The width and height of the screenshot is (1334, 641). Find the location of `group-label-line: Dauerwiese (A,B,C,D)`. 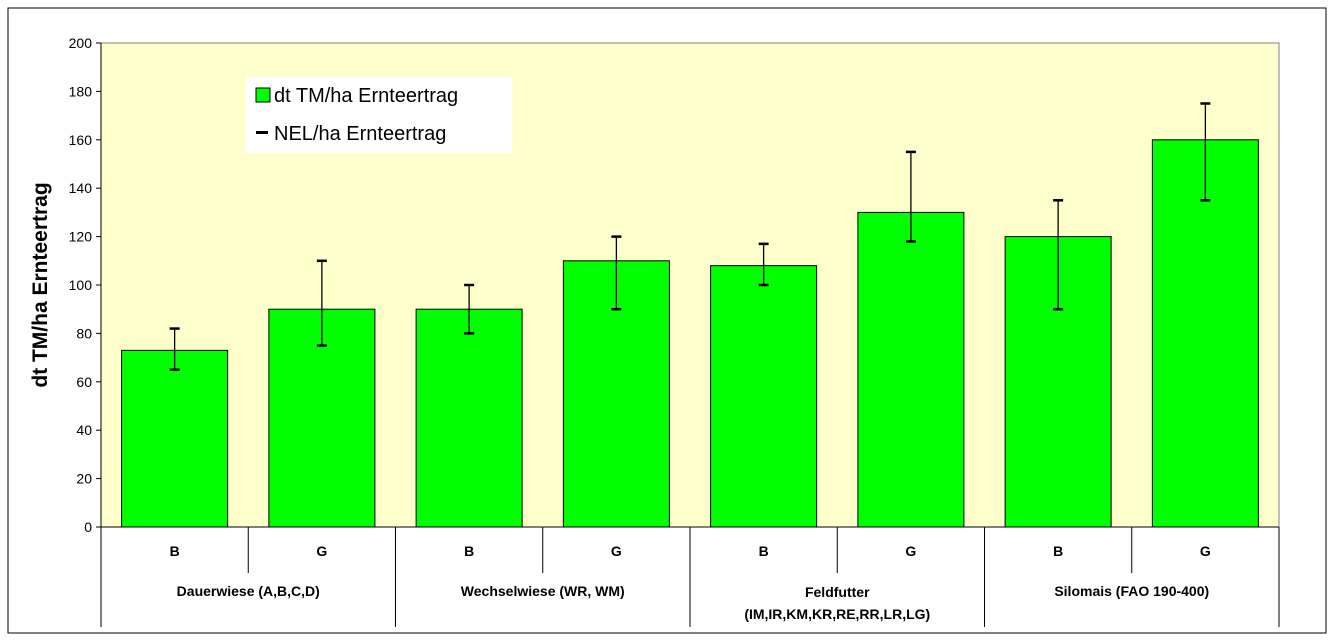

group-label-line: Dauerwiese (A,B,C,D) is located at coordinates (248, 591).